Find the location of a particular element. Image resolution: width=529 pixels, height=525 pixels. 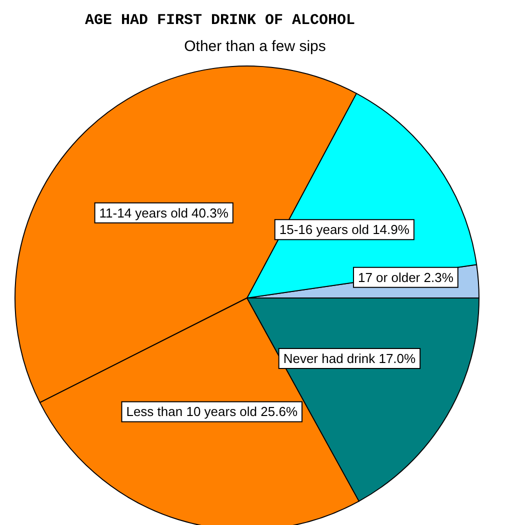

chart-title: AGE HAD FIRST DRINK OF ALCOHOL is located at coordinates (220, 20).